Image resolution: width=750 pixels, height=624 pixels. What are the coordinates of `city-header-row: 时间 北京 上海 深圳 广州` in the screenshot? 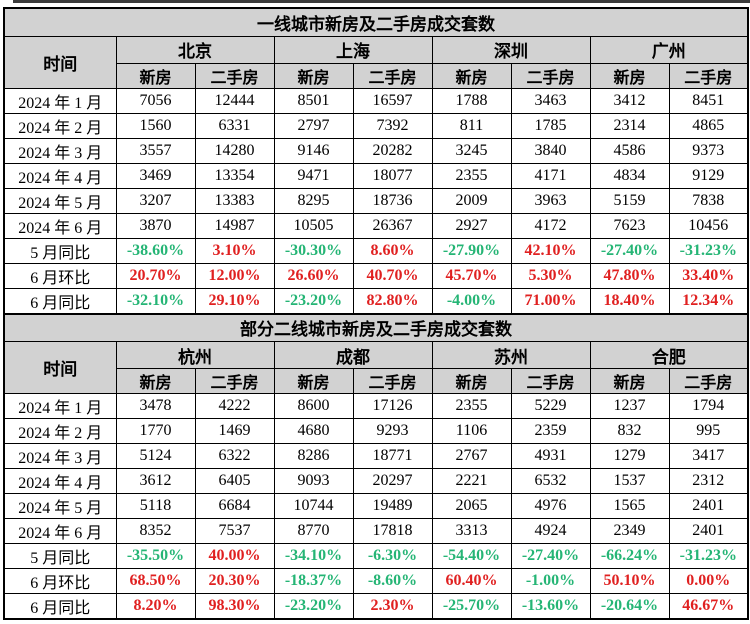 It's located at (376, 62).